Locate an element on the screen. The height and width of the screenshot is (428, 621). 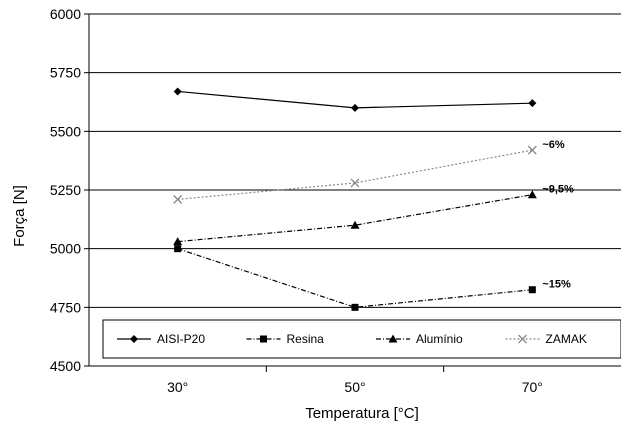
legend-label: ZAMAK is located at coordinates (566, 339).